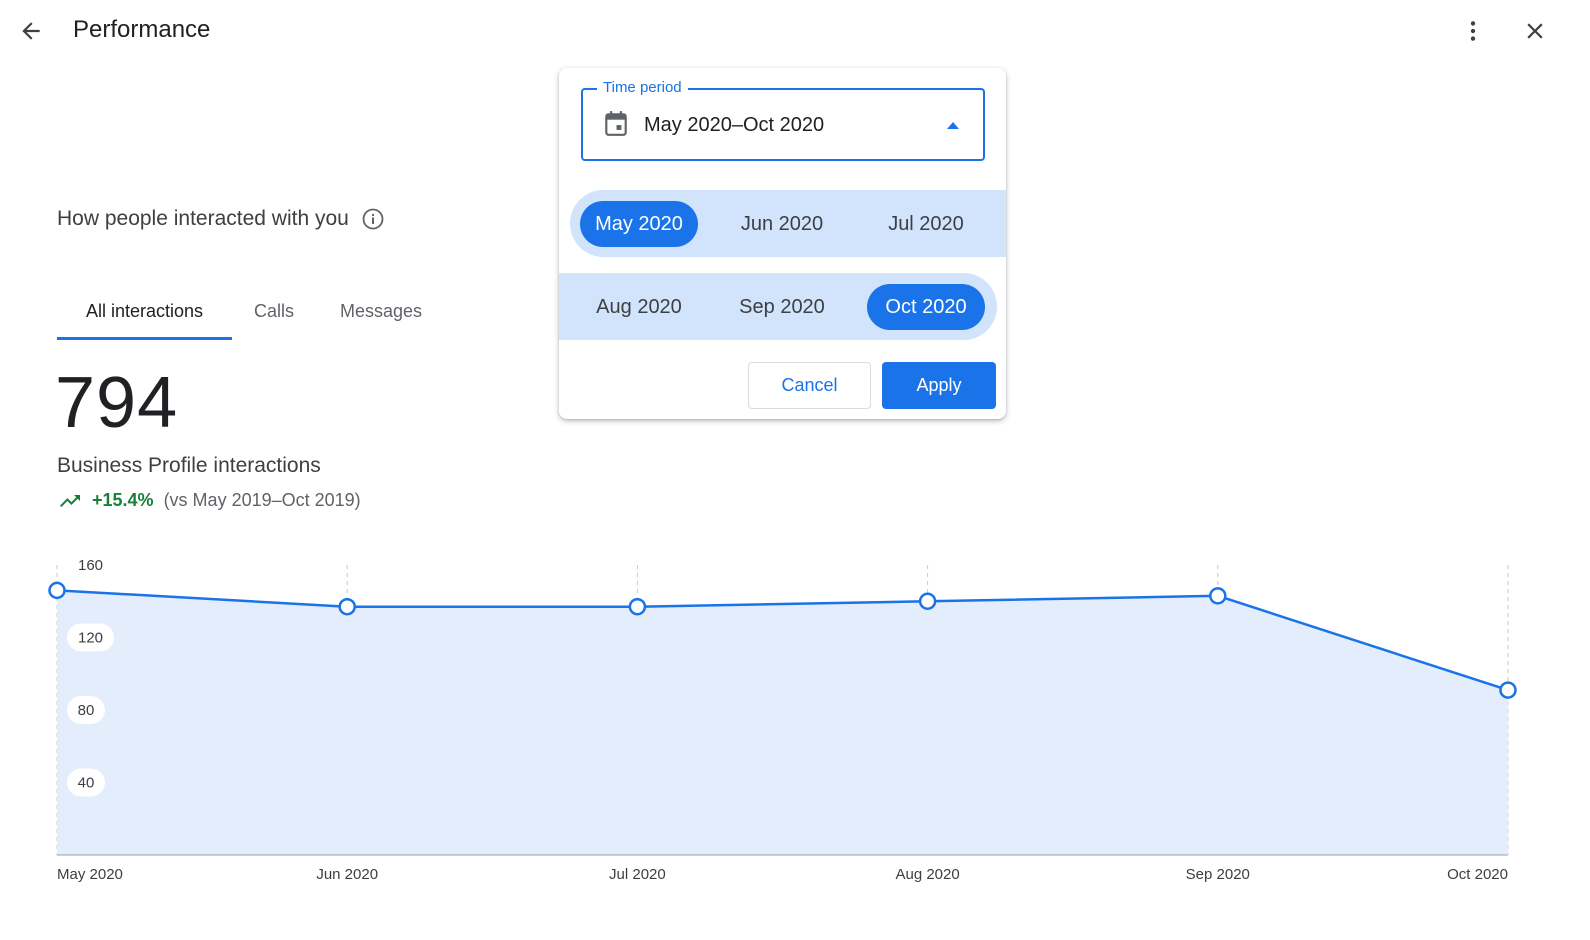  I want to click on close-icon, so click(1535, 31).